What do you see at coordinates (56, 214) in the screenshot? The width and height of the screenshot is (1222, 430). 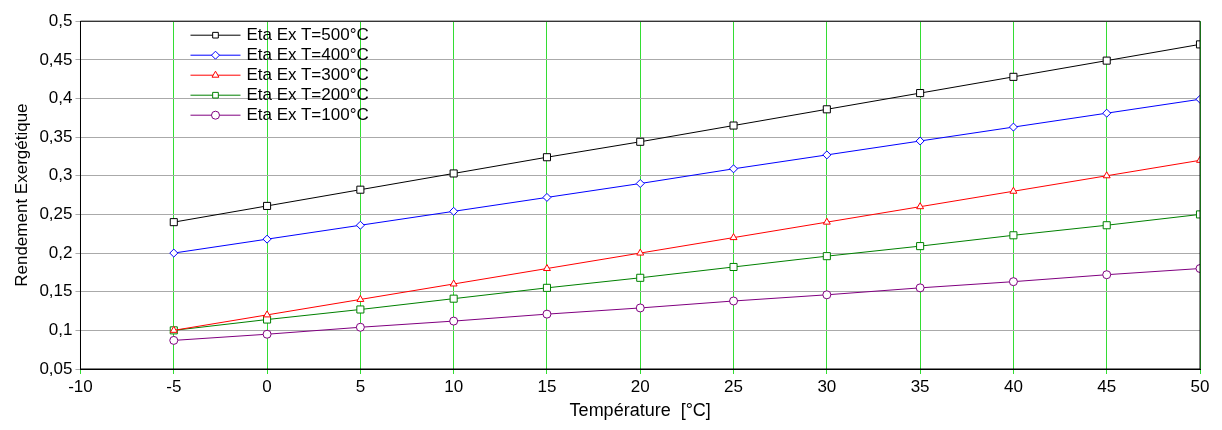 I see `y-tick-label: 0,25` at bounding box center [56, 214].